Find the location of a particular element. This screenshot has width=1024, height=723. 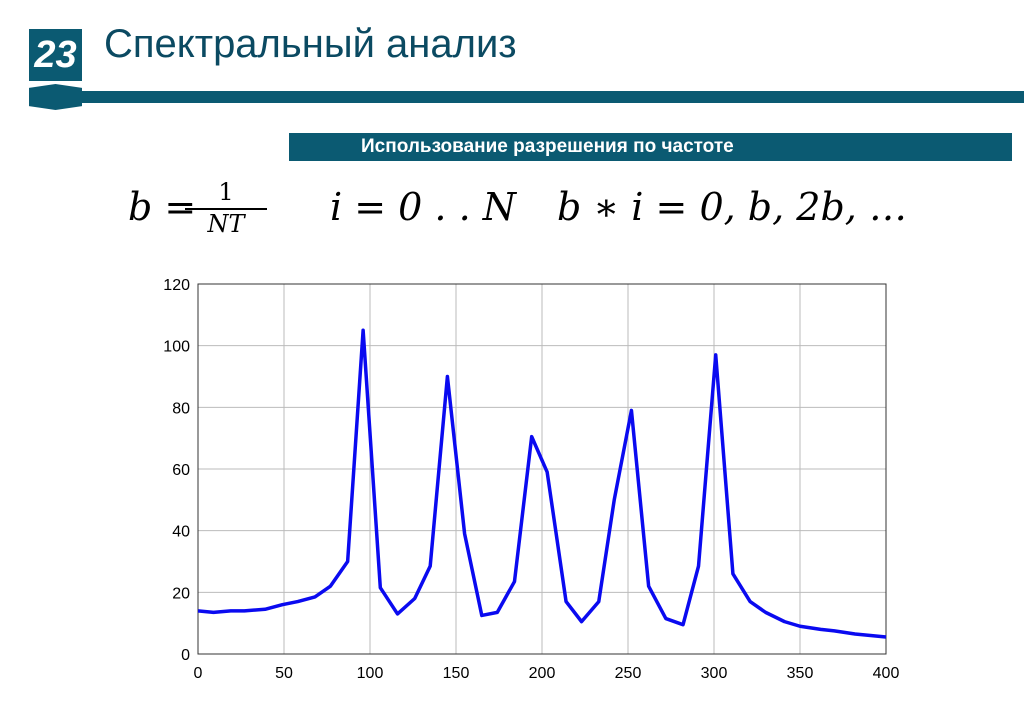

badge-decoration is located at coordinates (55, 97).